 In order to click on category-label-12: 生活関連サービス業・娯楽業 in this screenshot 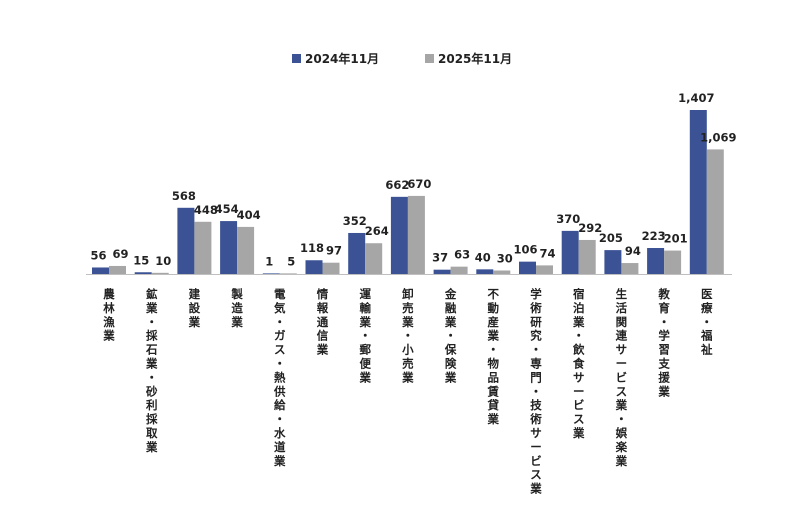, I will do `click(621, 377)`.